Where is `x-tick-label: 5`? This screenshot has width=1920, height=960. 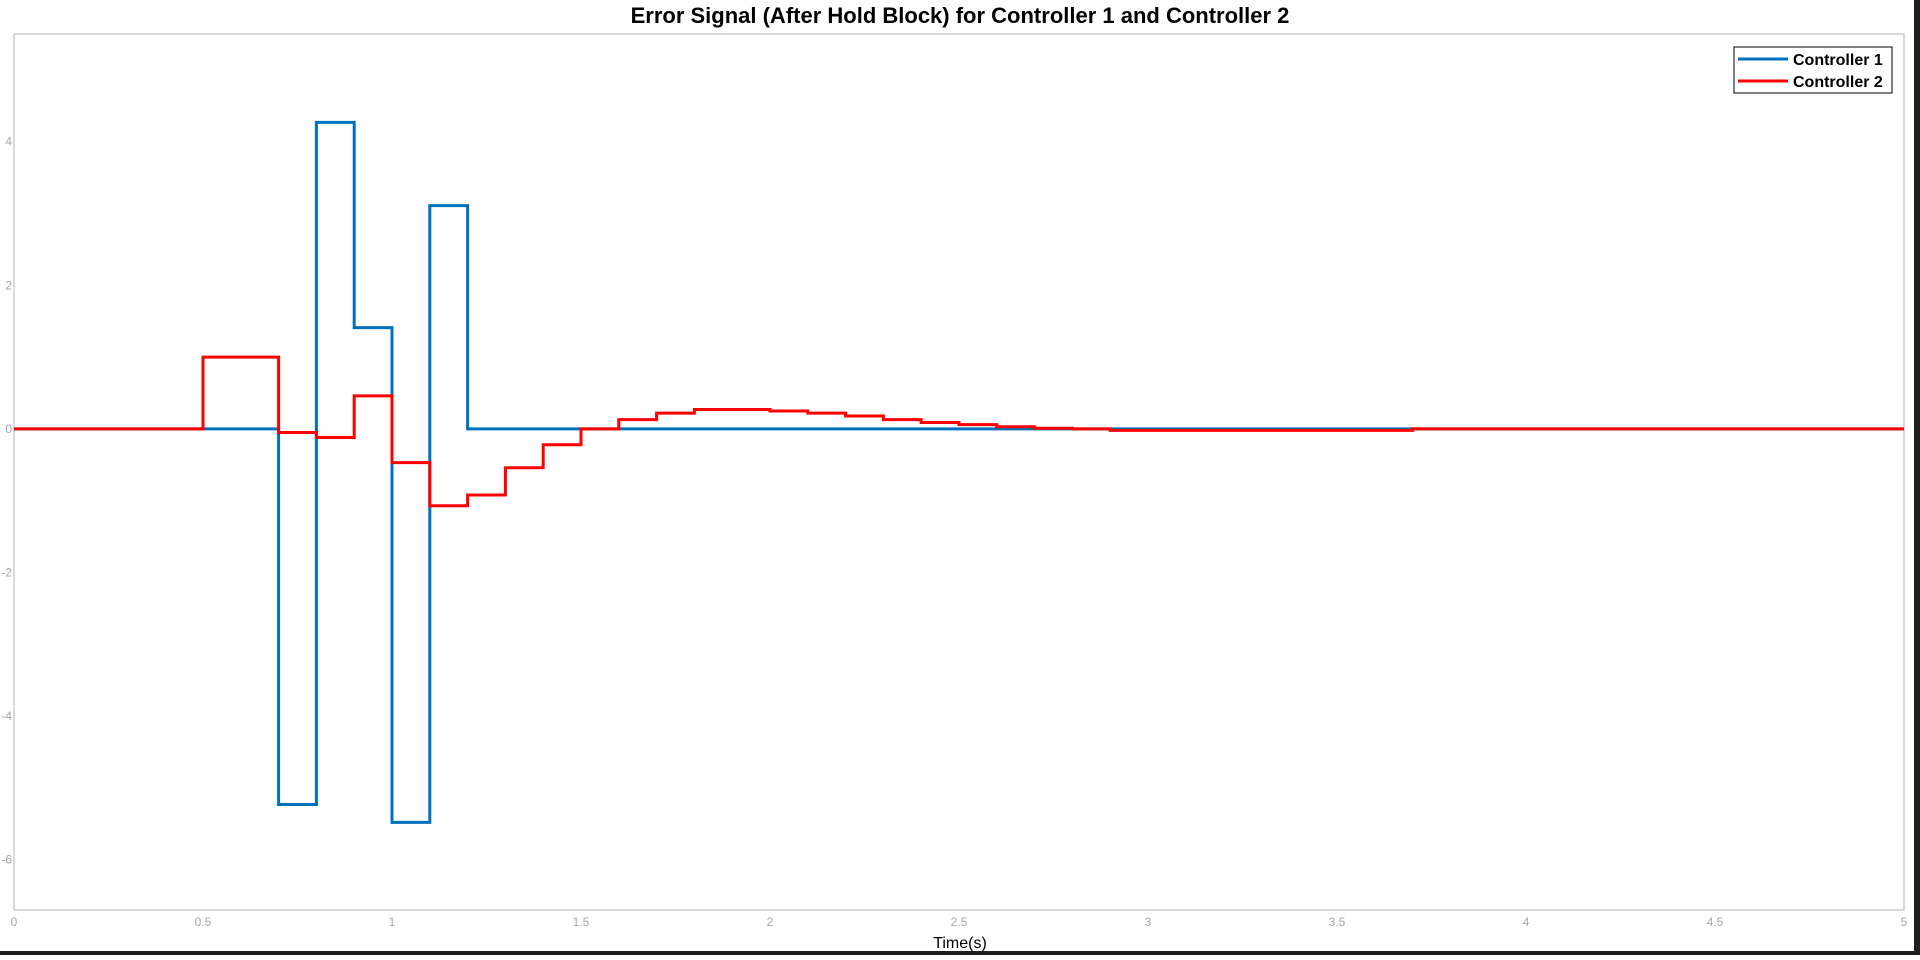
x-tick-label: 5 is located at coordinates (1904, 922).